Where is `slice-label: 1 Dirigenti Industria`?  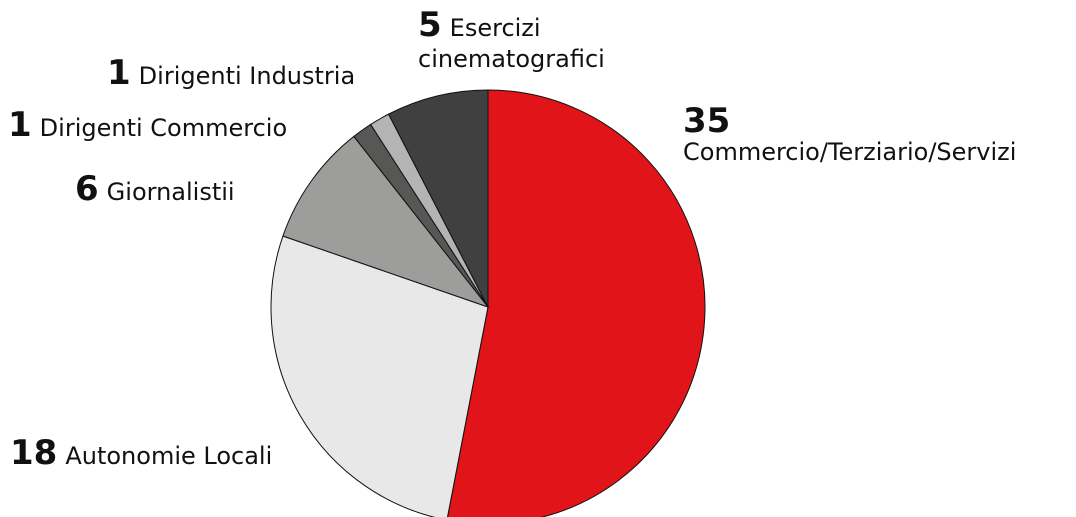 slice-label: 1 Dirigenti Industria is located at coordinates (307, 74).